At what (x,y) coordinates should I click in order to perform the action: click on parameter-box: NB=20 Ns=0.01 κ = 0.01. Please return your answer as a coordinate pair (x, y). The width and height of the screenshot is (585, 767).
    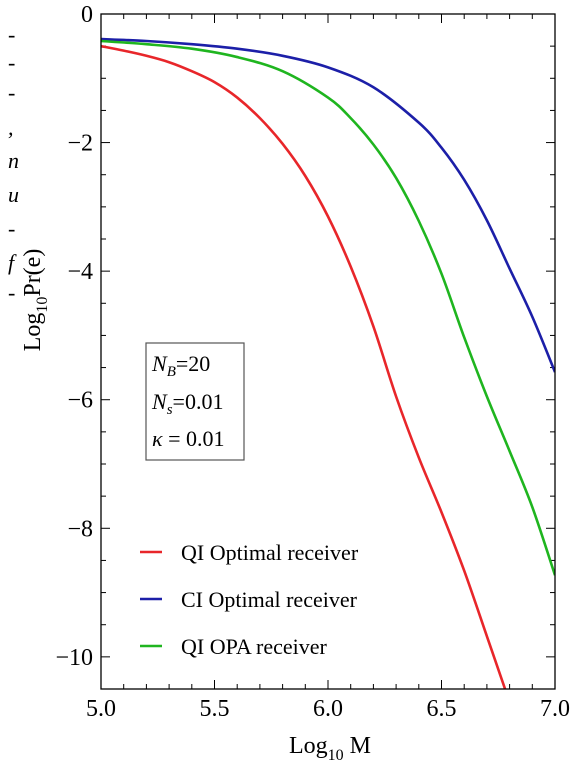
    Looking at the image, I should click on (195, 401).